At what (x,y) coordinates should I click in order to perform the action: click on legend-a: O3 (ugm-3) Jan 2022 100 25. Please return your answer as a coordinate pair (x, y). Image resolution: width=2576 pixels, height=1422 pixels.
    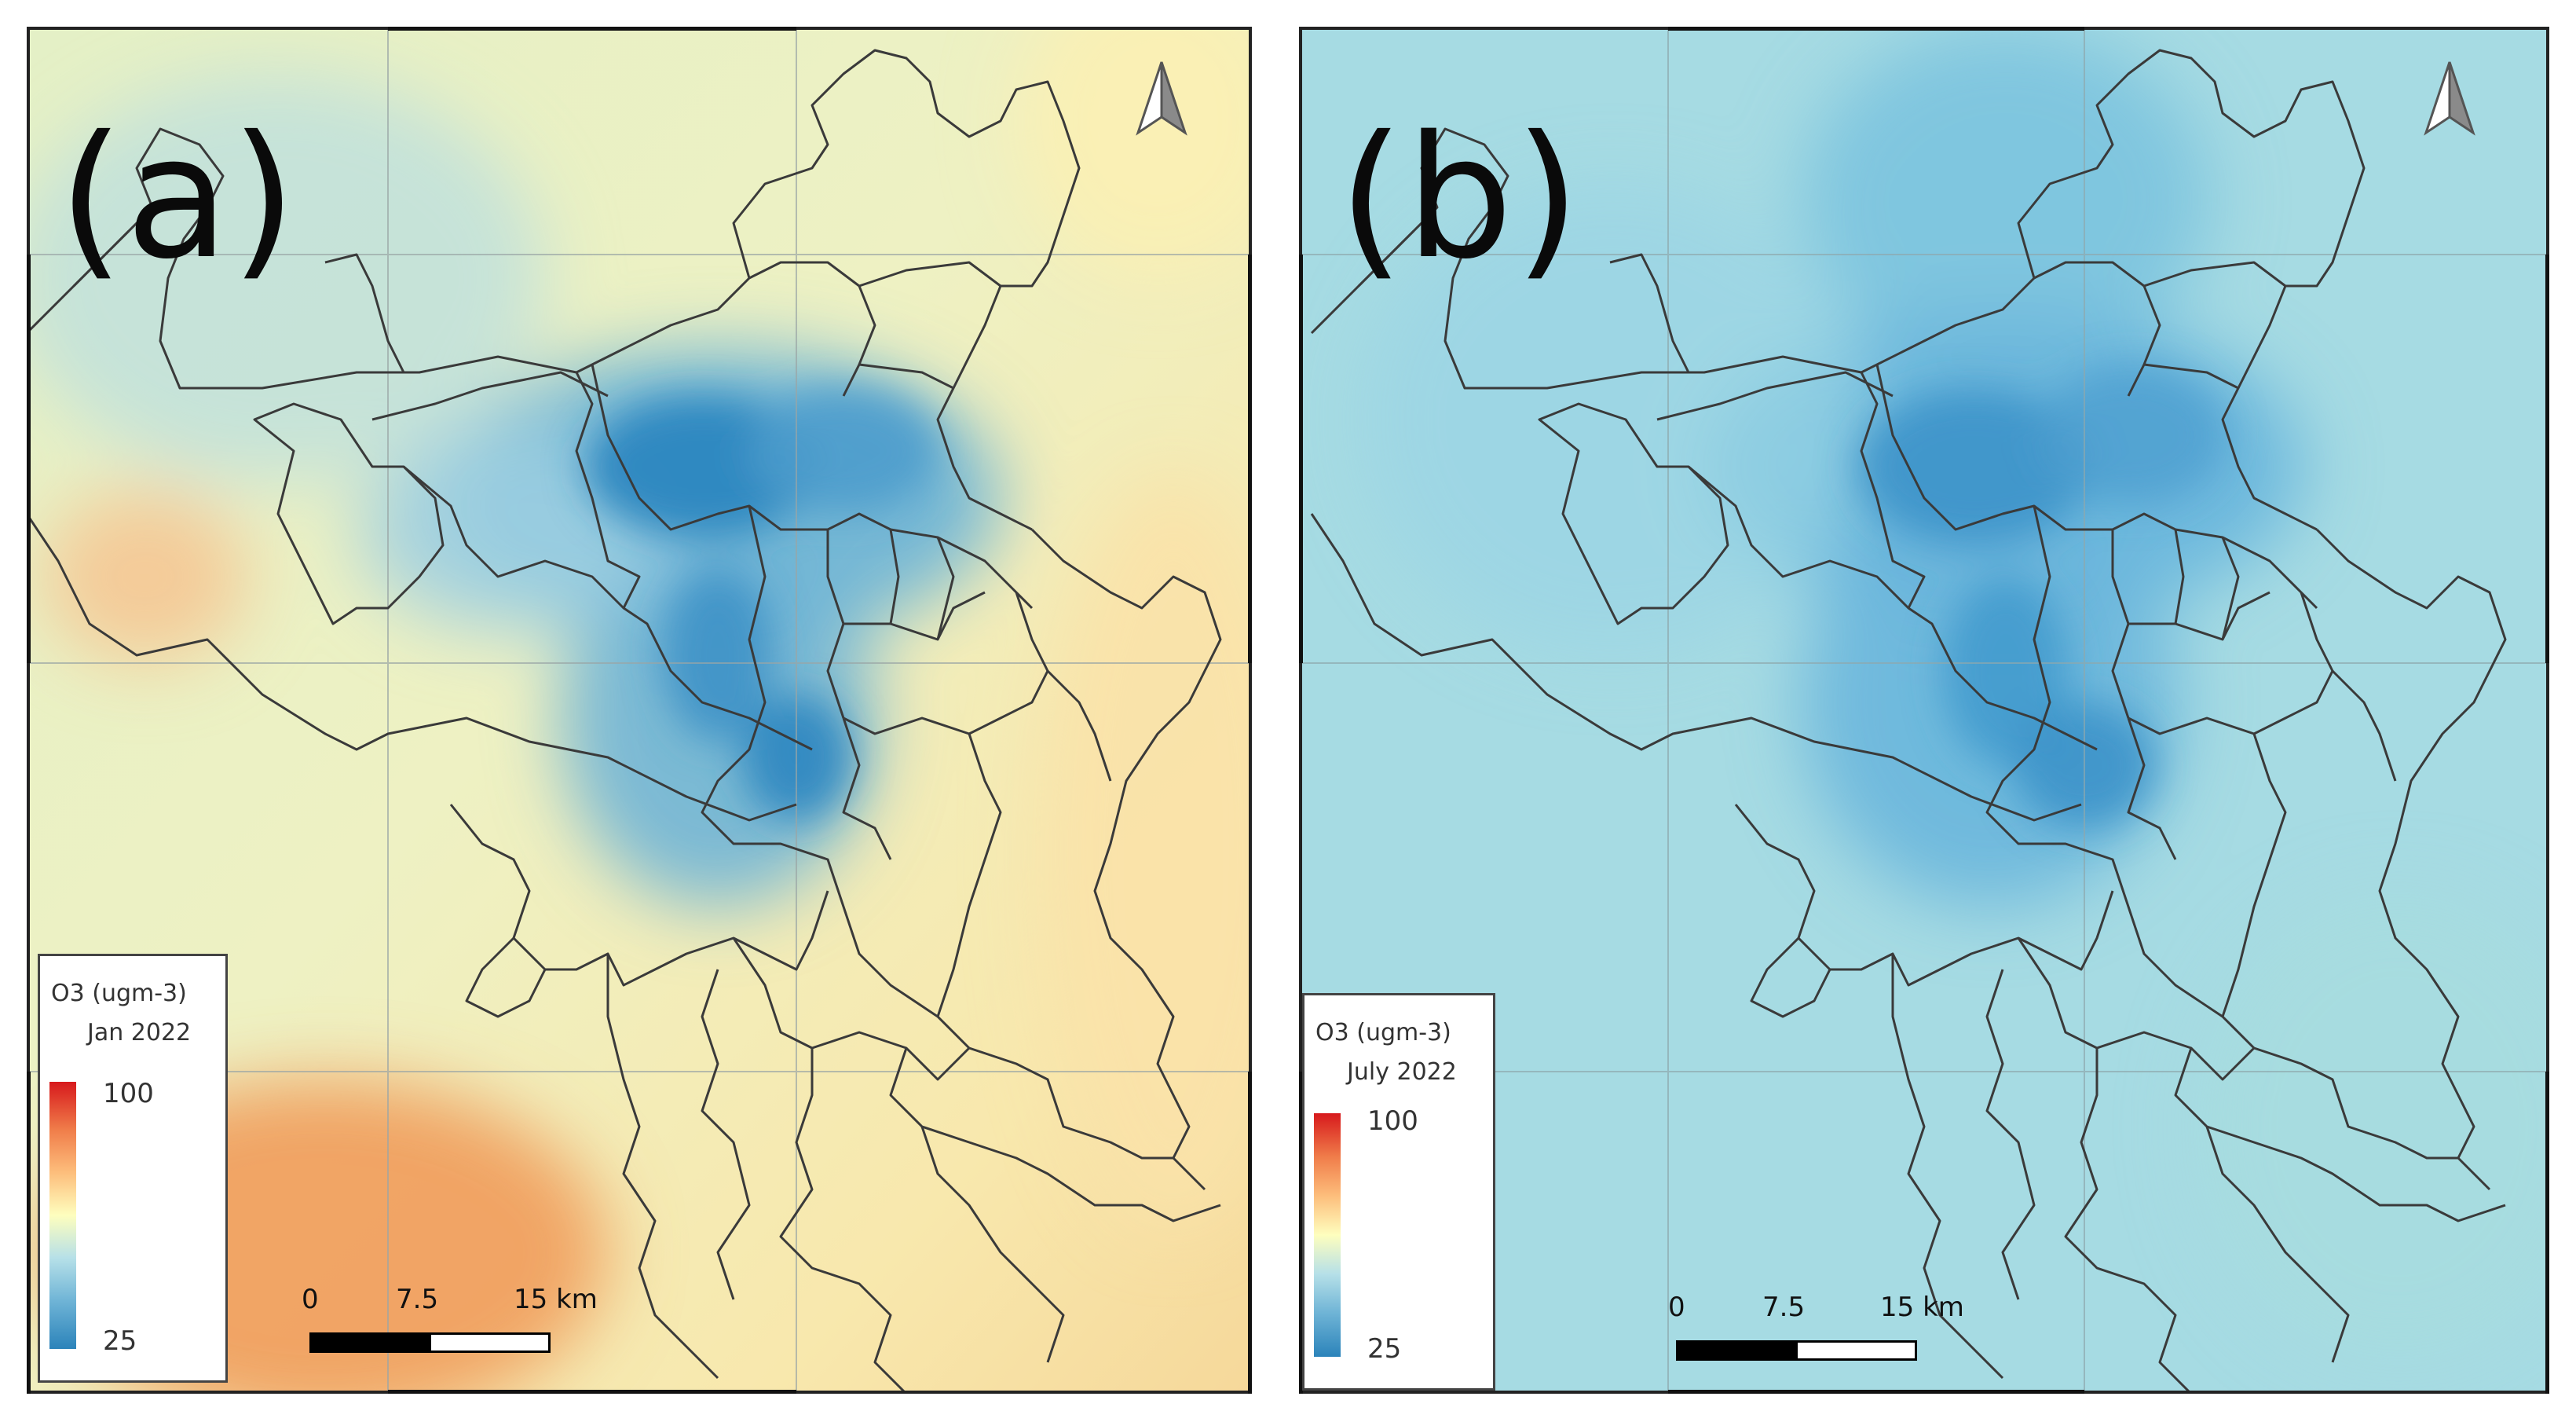
    Looking at the image, I should click on (133, 1168).